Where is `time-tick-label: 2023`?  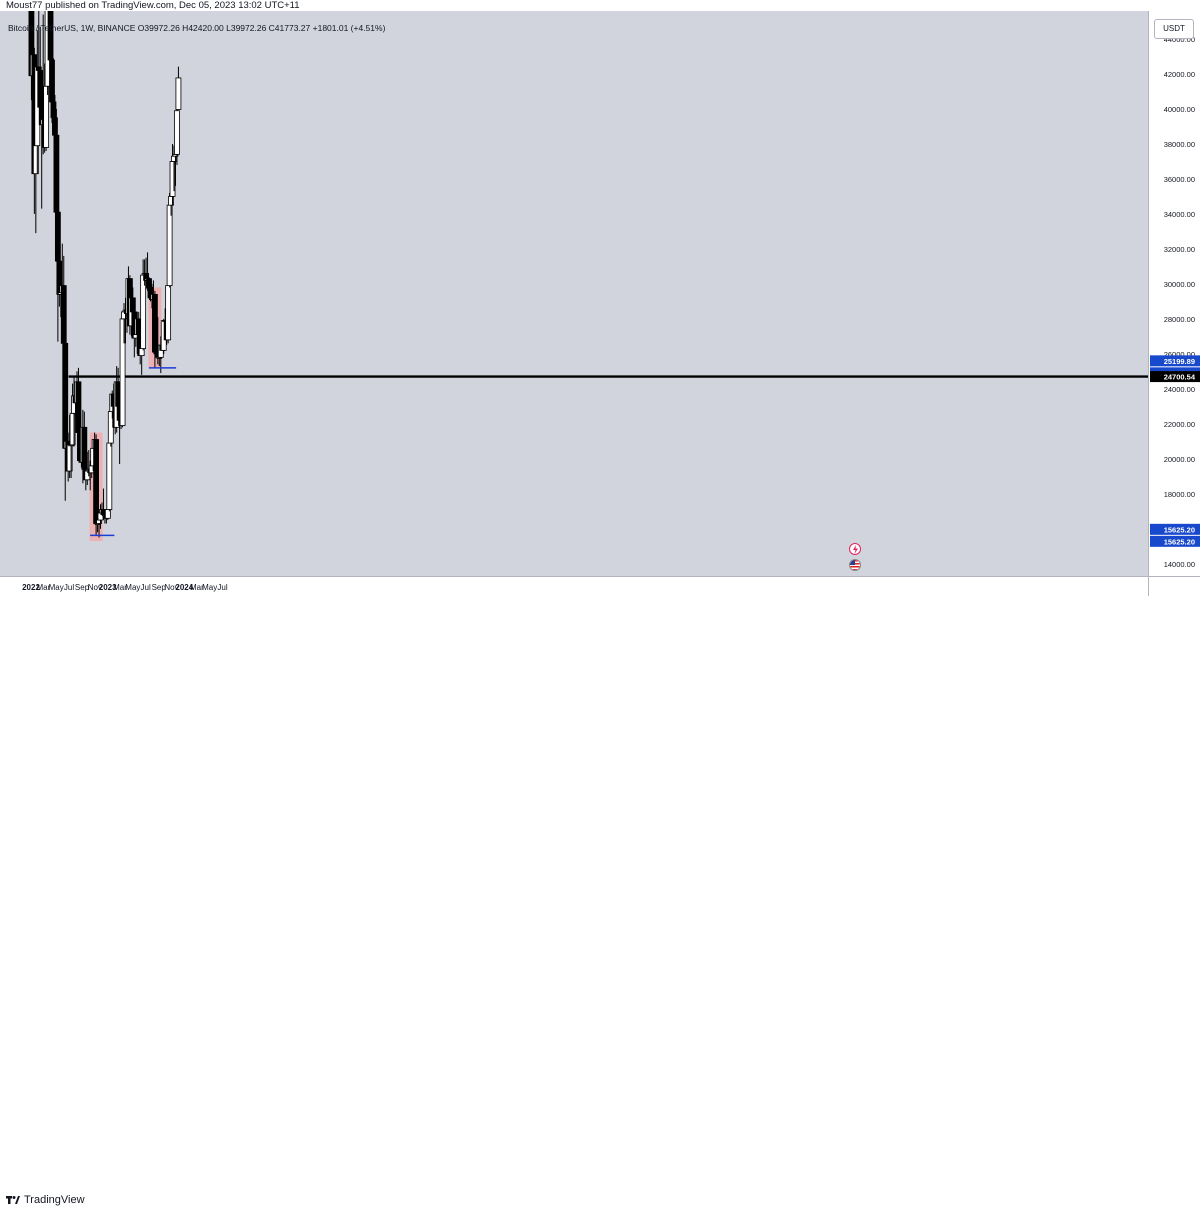 time-tick-label: 2023 is located at coordinates (108, 587).